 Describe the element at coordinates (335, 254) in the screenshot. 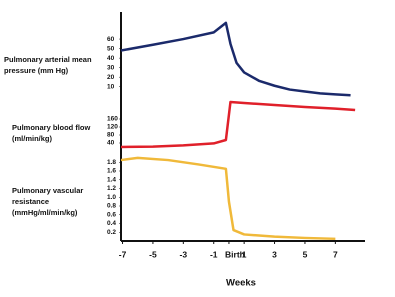

I see `x-tick-label: 7` at that location.